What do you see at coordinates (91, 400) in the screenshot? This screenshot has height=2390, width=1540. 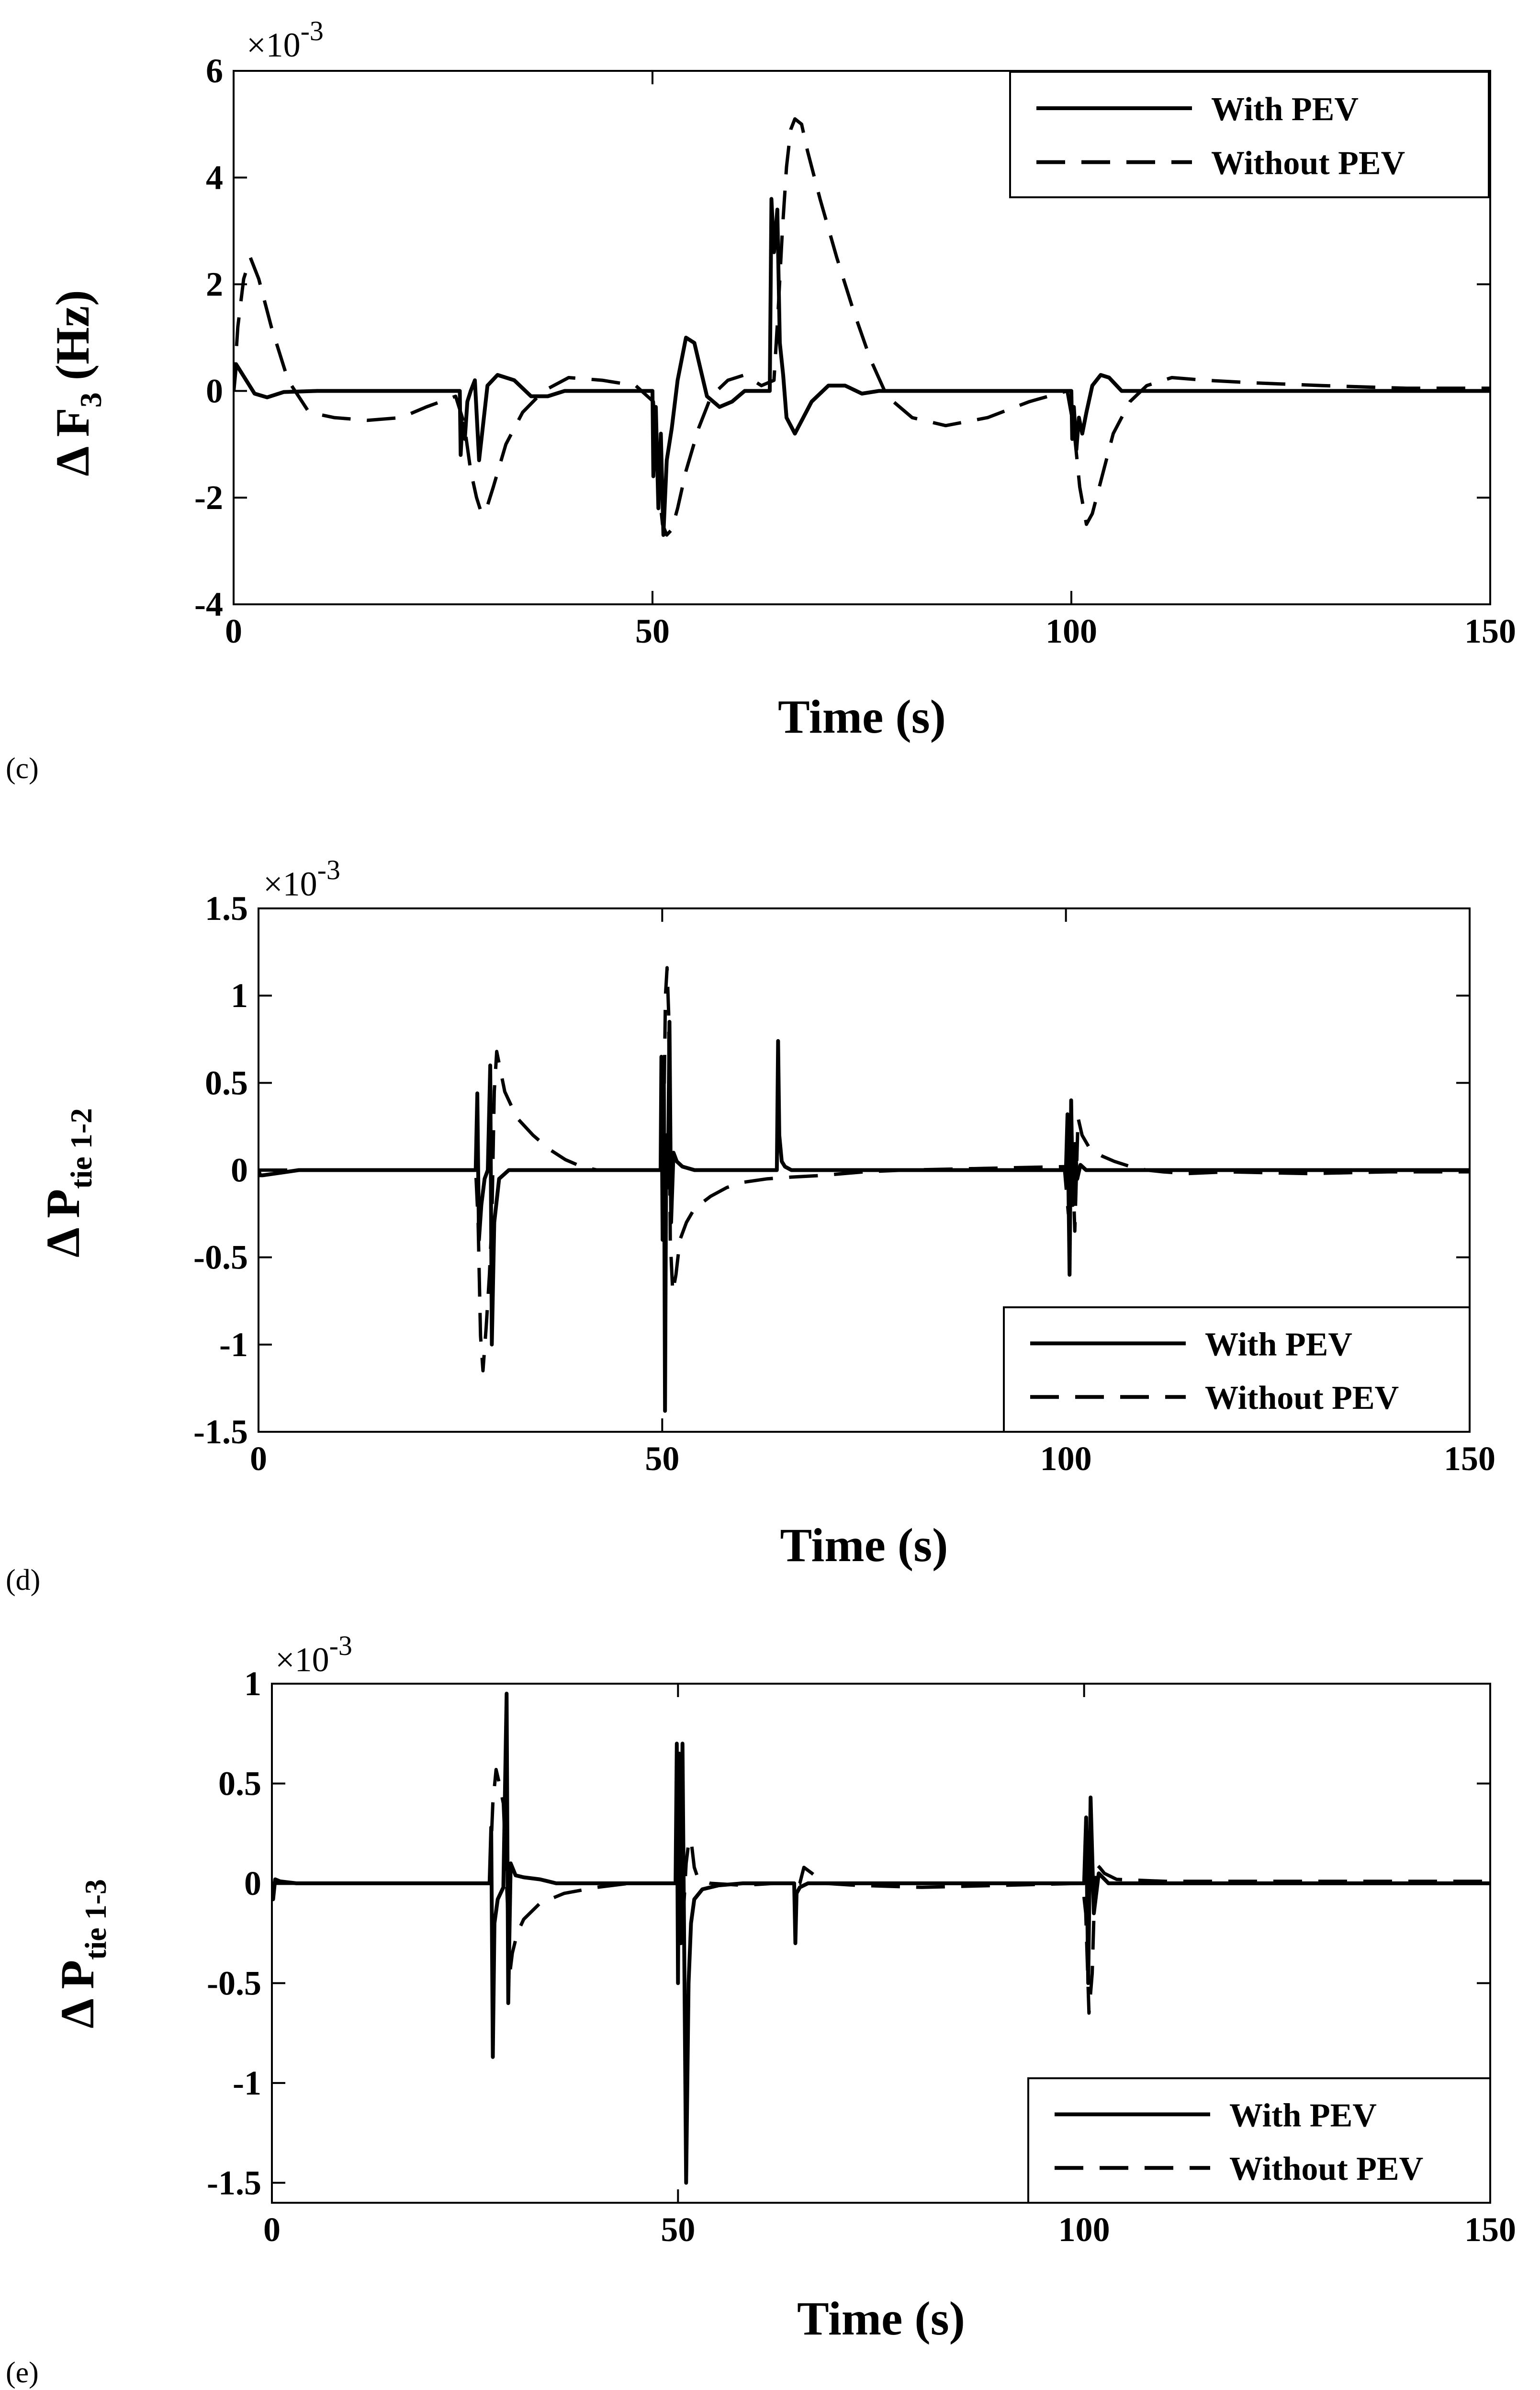 I see `y-label-subscript: 3` at bounding box center [91, 400].